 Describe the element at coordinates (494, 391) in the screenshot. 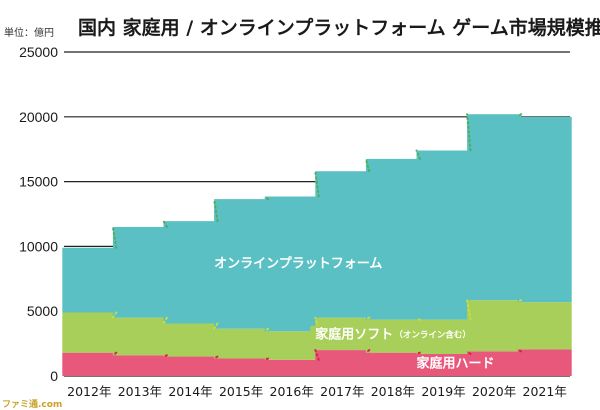

I see `x-tick-label: 2020年` at that location.